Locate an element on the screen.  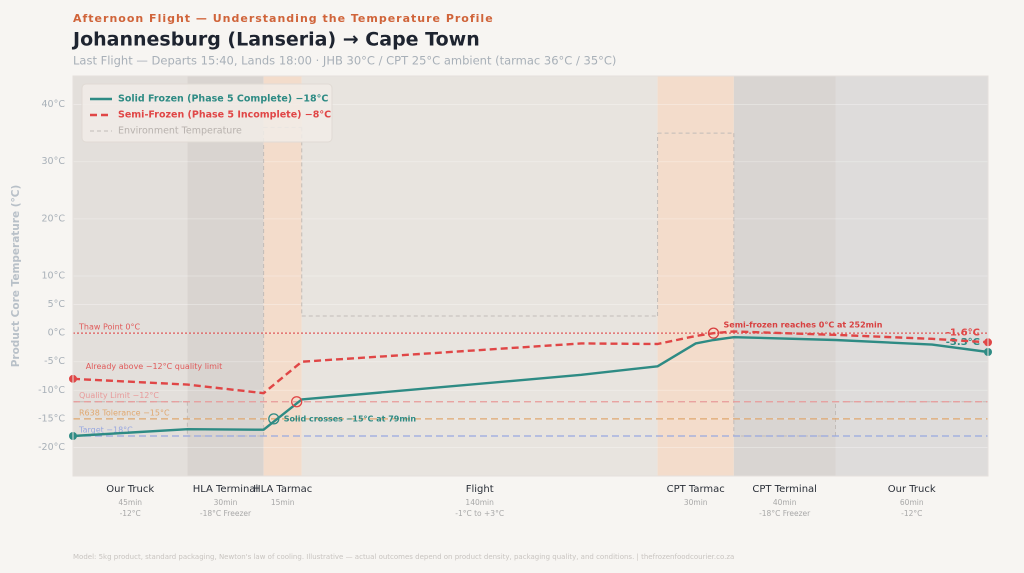
phase-duration: 140min is located at coordinates (479, 502).